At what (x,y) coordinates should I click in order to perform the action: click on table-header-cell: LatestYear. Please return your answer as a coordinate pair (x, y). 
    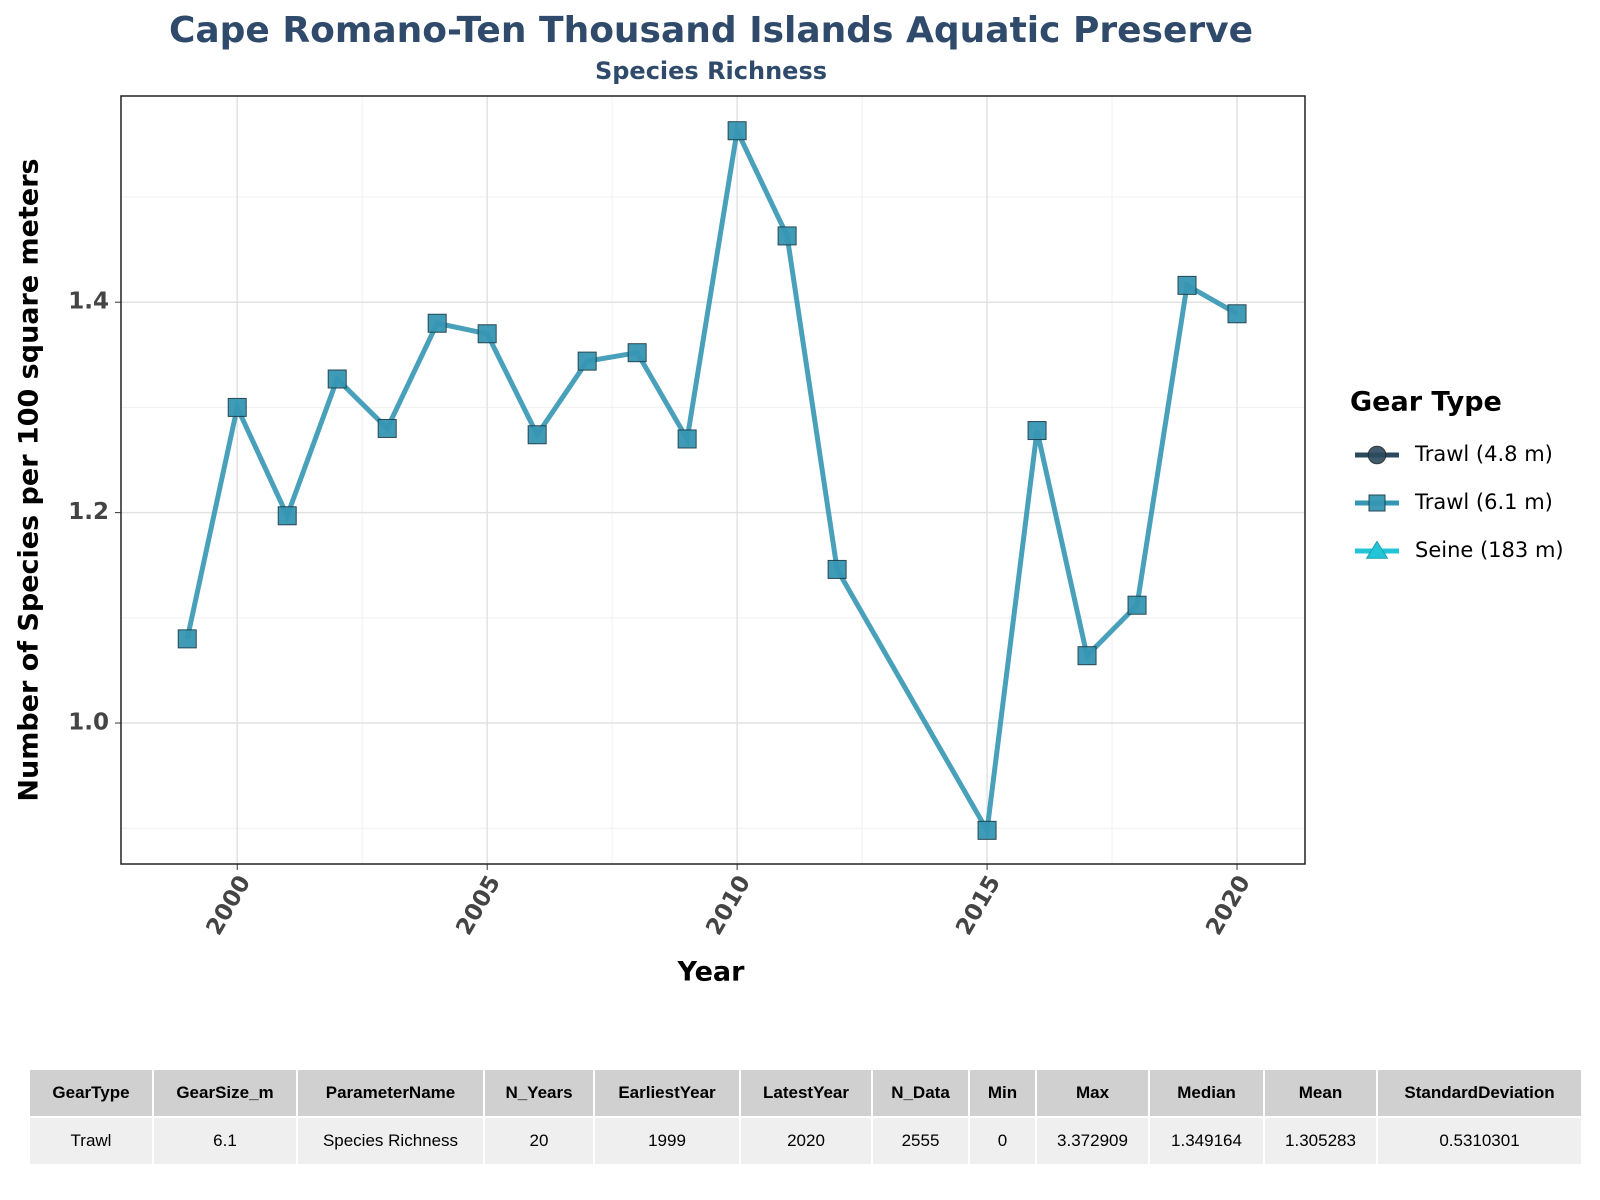
    Looking at the image, I should click on (806, 1093).